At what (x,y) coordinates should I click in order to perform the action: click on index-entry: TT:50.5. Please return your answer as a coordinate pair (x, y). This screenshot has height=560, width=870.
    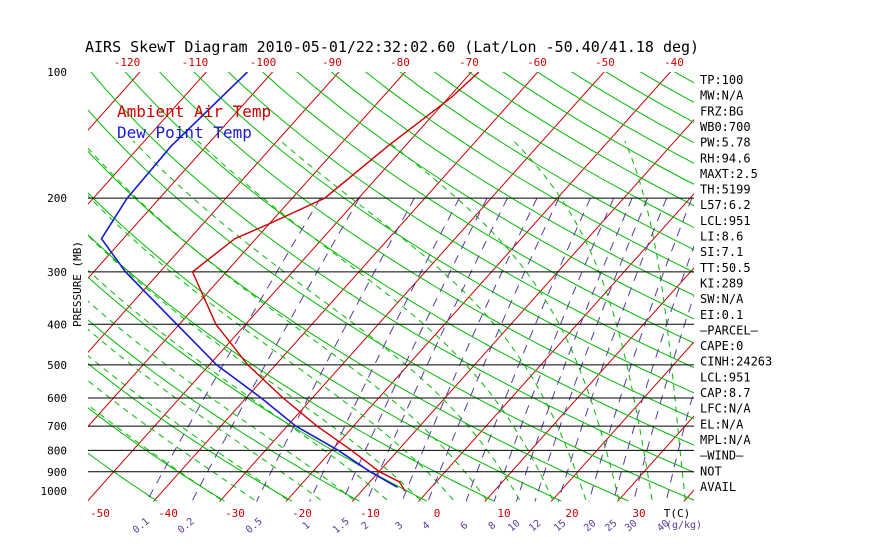
    Looking at the image, I should click on (725, 268).